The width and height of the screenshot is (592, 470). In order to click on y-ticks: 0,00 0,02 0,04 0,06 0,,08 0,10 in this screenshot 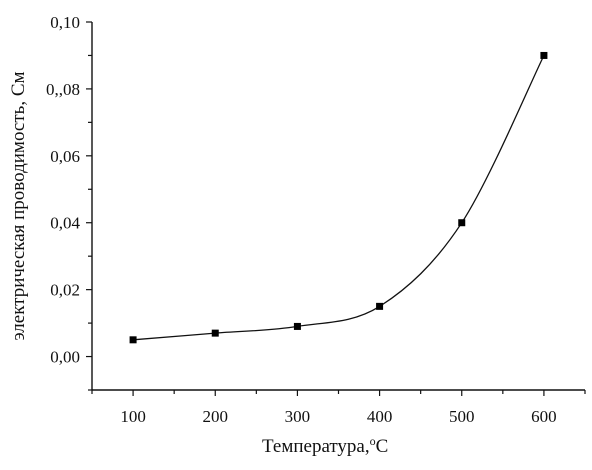, I will do `click(69, 202)`.